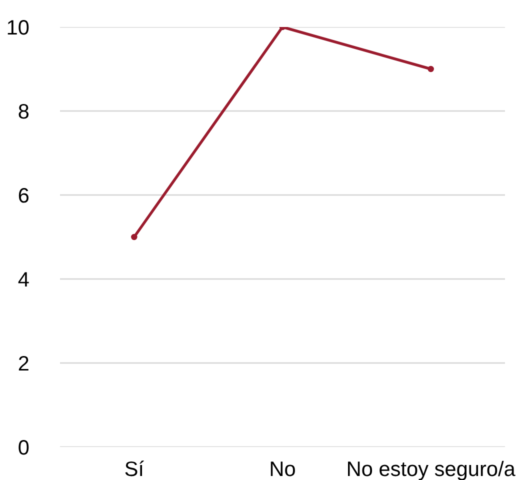 The height and width of the screenshot is (480, 530). What do you see at coordinates (23, 447) in the screenshot?
I see `y-tick-label: 0` at bounding box center [23, 447].